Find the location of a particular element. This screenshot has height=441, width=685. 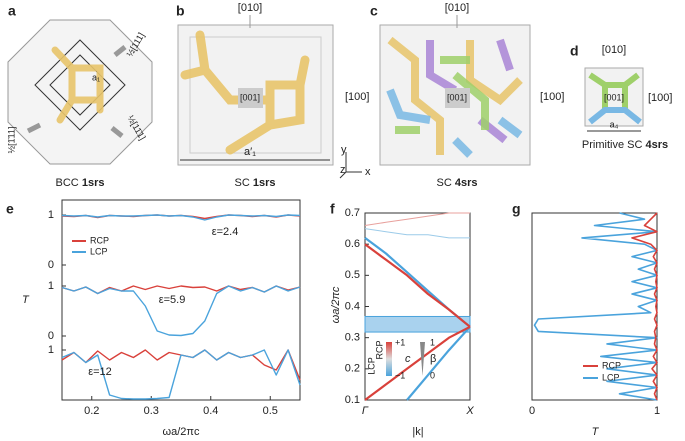

y-tick-label: 0.1 is located at coordinates (352, 400).